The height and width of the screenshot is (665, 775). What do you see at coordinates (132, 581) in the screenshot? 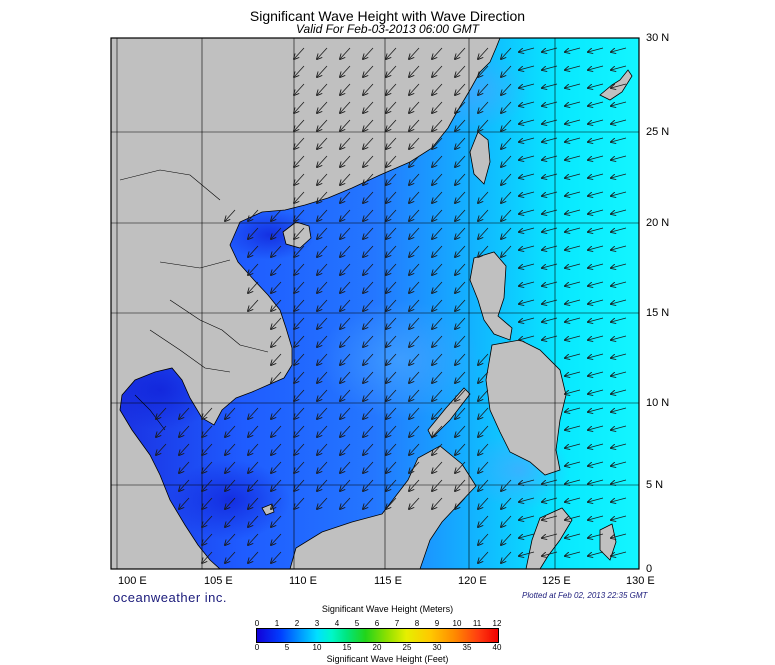
I see `lon-label: 100 E` at bounding box center [132, 581].